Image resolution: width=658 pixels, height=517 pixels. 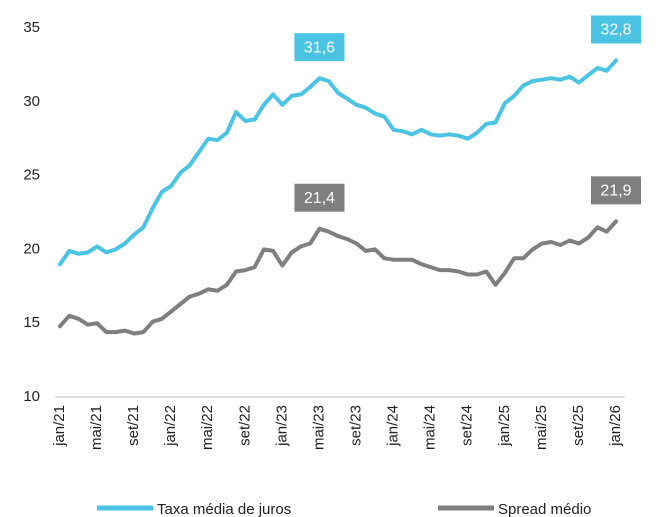 What do you see at coordinates (96, 427) in the screenshot?
I see `x-tick-label: mai/21` at bounding box center [96, 427].